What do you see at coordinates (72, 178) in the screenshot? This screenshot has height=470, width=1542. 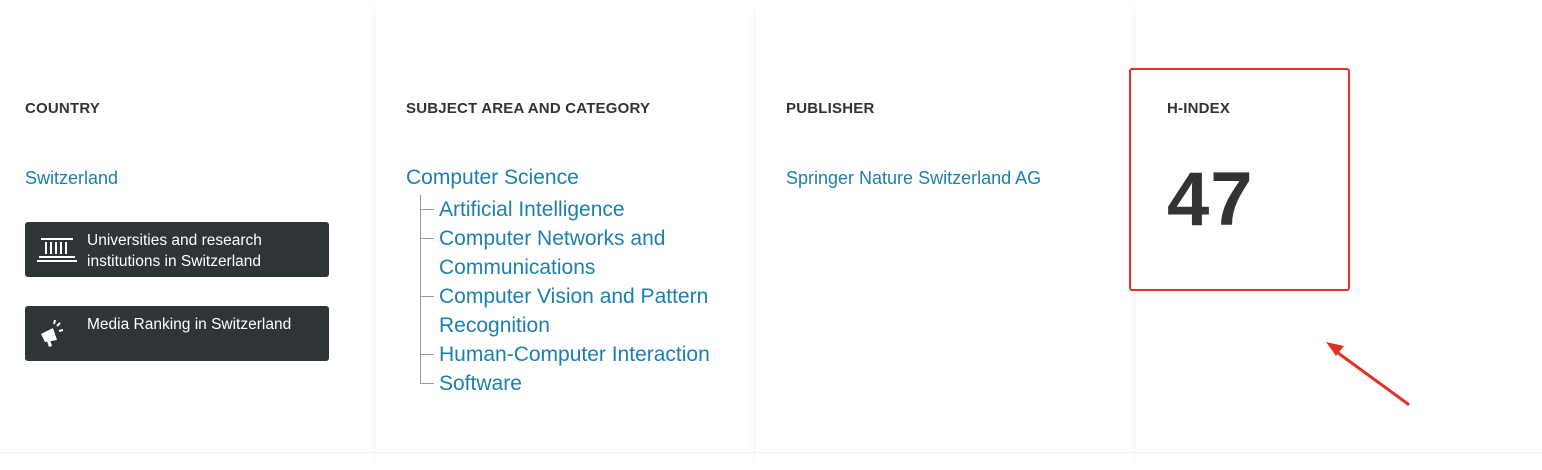 I see `country-link: Switzerland` at bounding box center [72, 178].